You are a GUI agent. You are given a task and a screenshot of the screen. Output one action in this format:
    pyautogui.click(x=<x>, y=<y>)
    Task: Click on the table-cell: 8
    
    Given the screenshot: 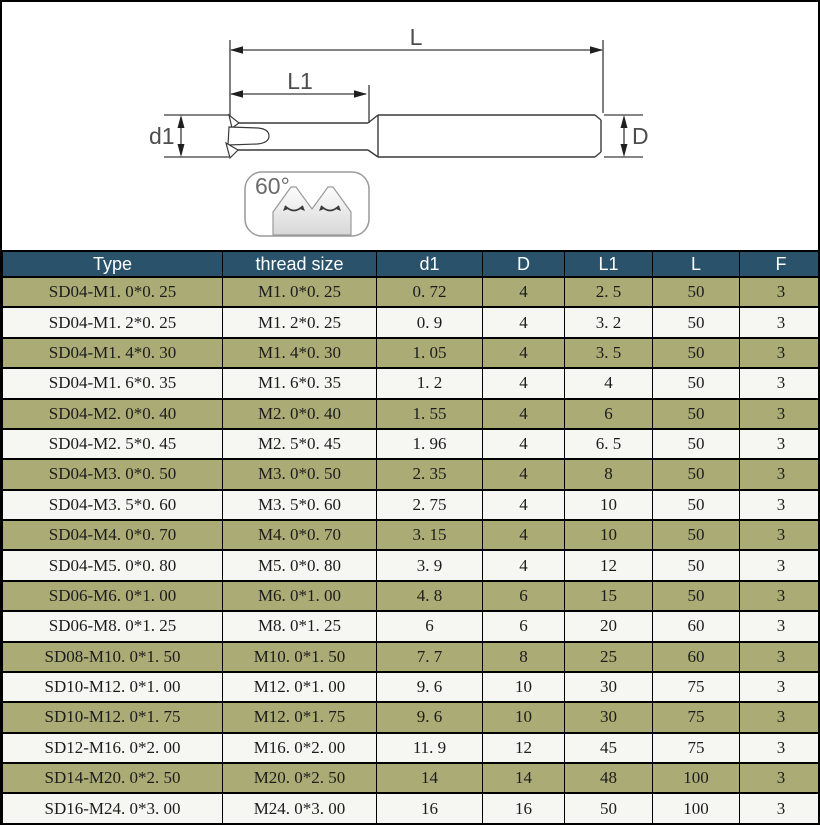 What is the action you would take?
    pyautogui.click(x=608, y=474)
    